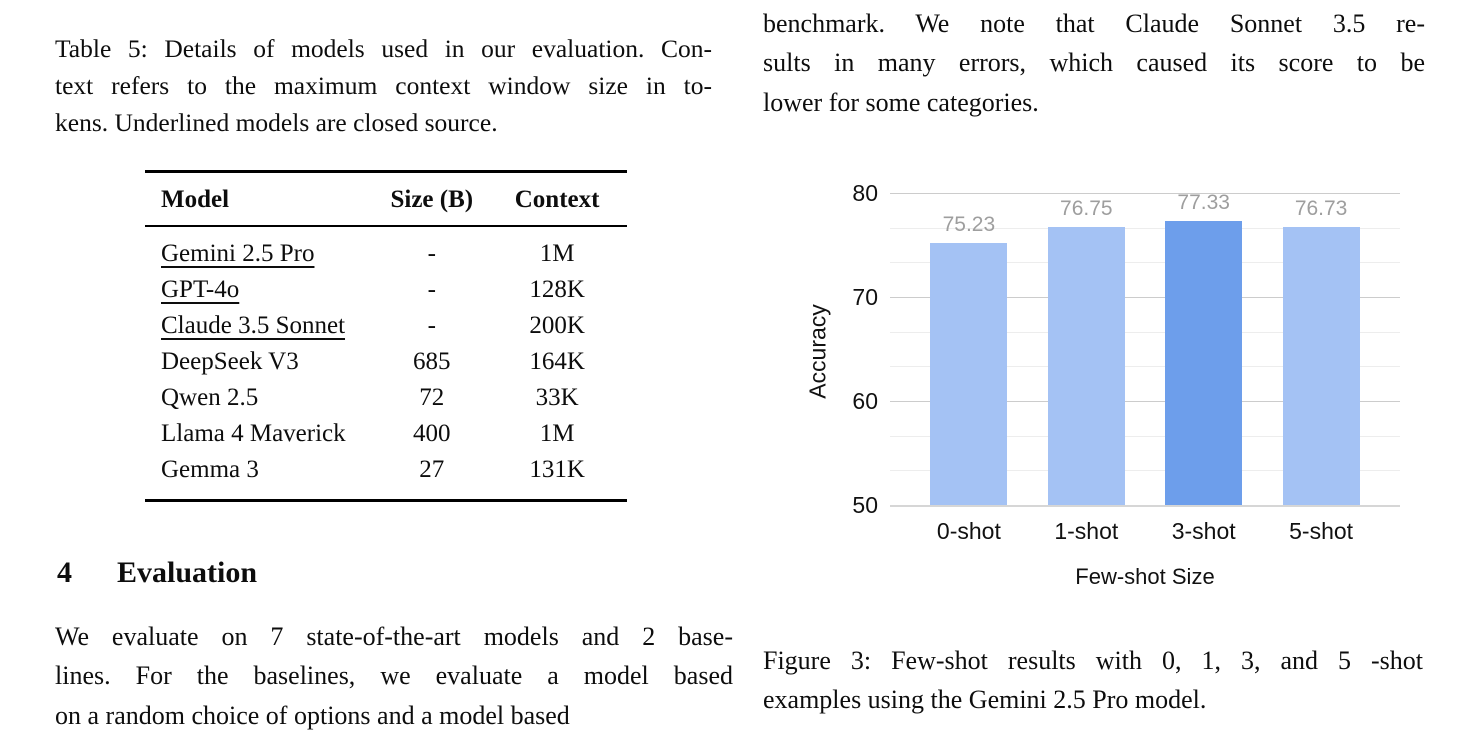 Image resolution: width=1477 pixels, height=742 pixels. What do you see at coordinates (969, 373) in the screenshot?
I see `bar-0-shot` at bounding box center [969, 373].